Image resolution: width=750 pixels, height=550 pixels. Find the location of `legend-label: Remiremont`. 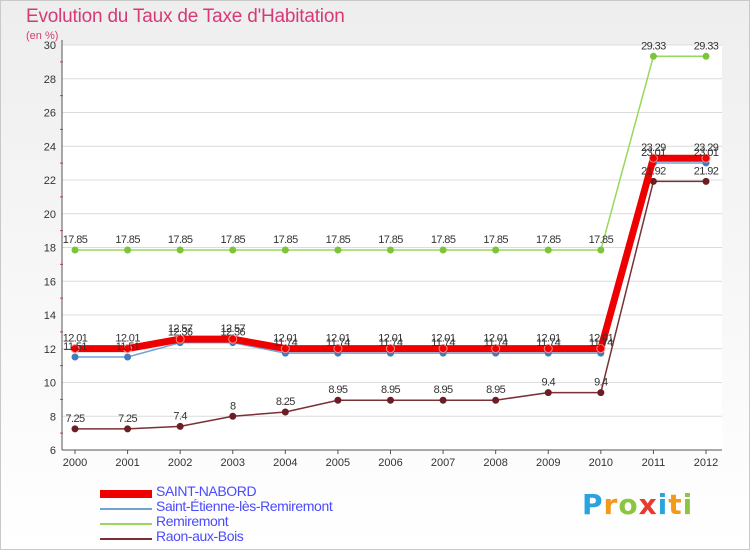

legend-label: Remiremont is located at coordinates (192, 521).